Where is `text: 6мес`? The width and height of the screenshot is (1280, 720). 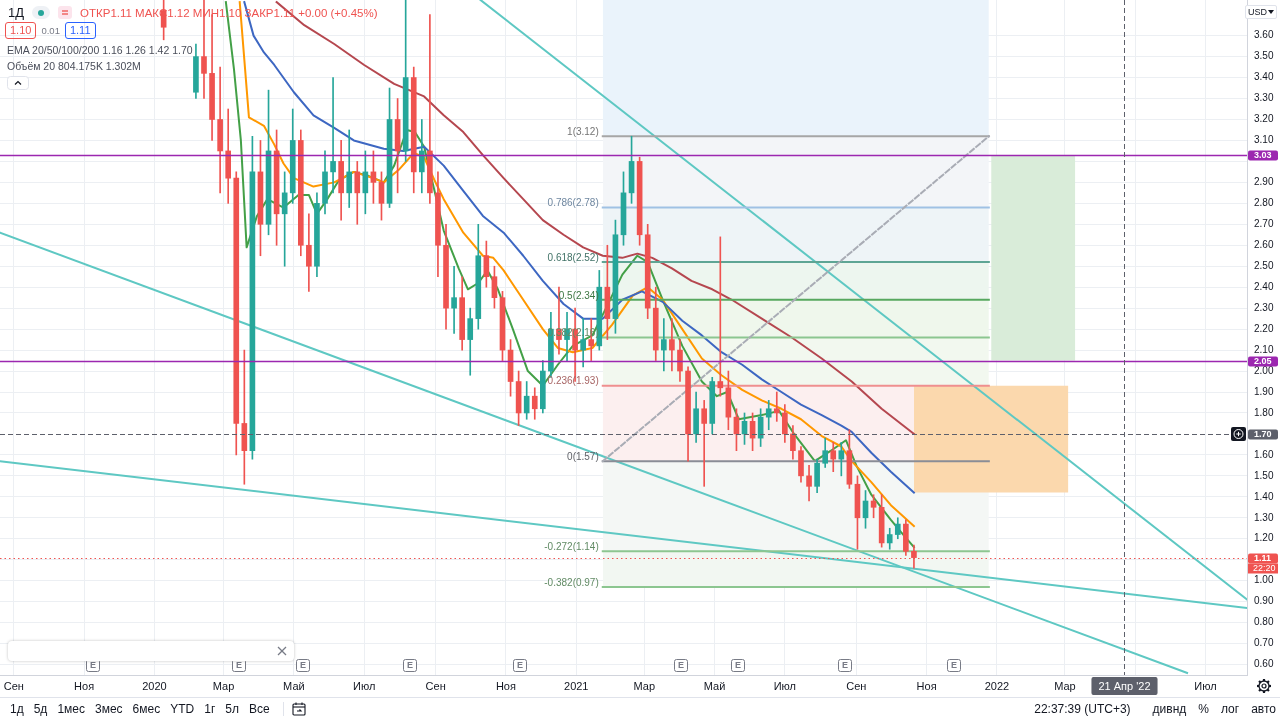
text: 6мес is located at coordinates (146, 709).